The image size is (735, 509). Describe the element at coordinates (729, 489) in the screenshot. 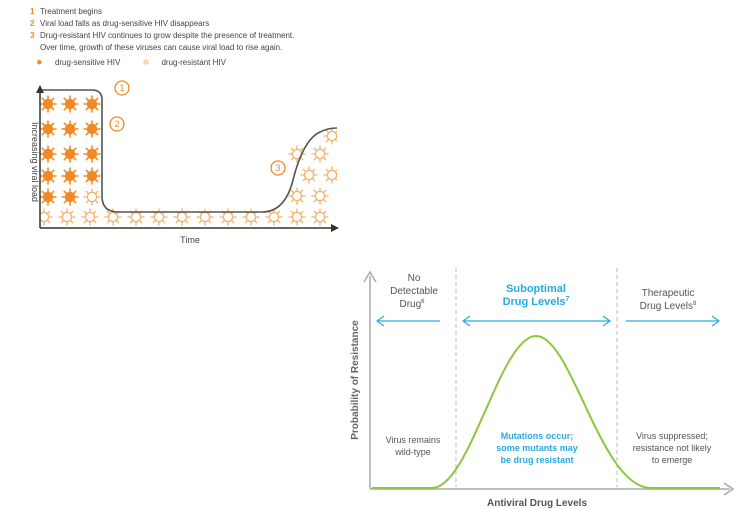

I see `resistance-x-arrow-icon` at that location.